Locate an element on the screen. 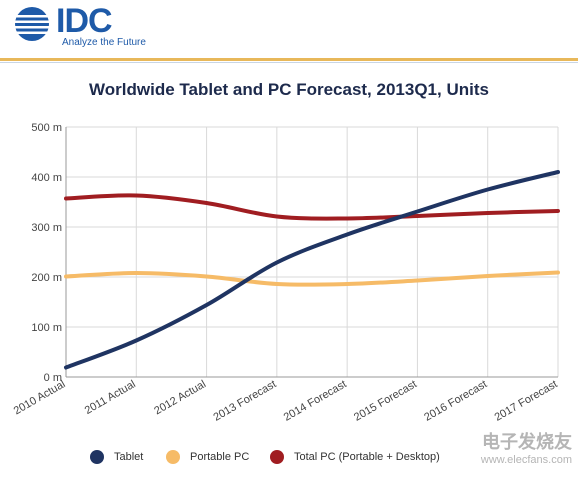 This screenshot has height=481, width=578. legend-label-total-pc: Total PC (Portable + Desktop) is located at coordinates (367, 457).